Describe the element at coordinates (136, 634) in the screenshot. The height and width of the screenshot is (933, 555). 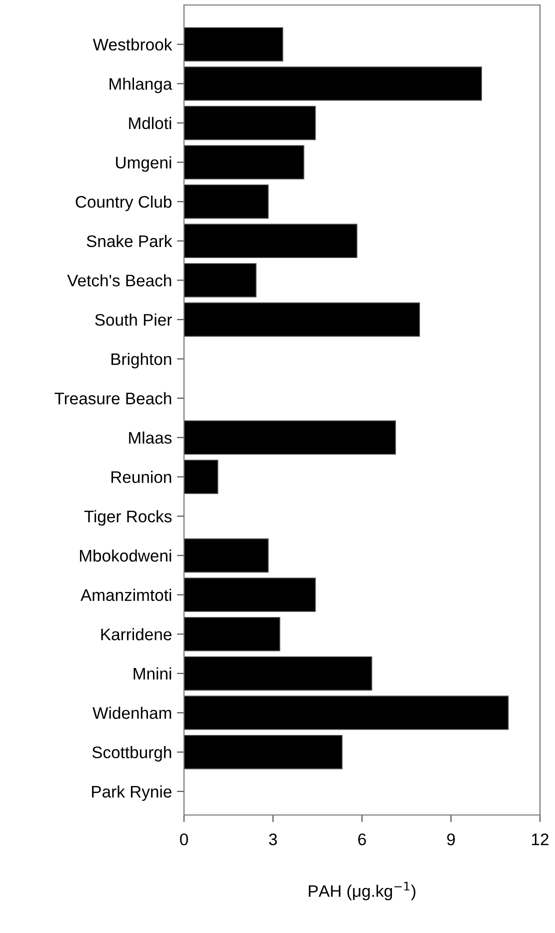
I see `y-tick-label: Karridene` at that location.